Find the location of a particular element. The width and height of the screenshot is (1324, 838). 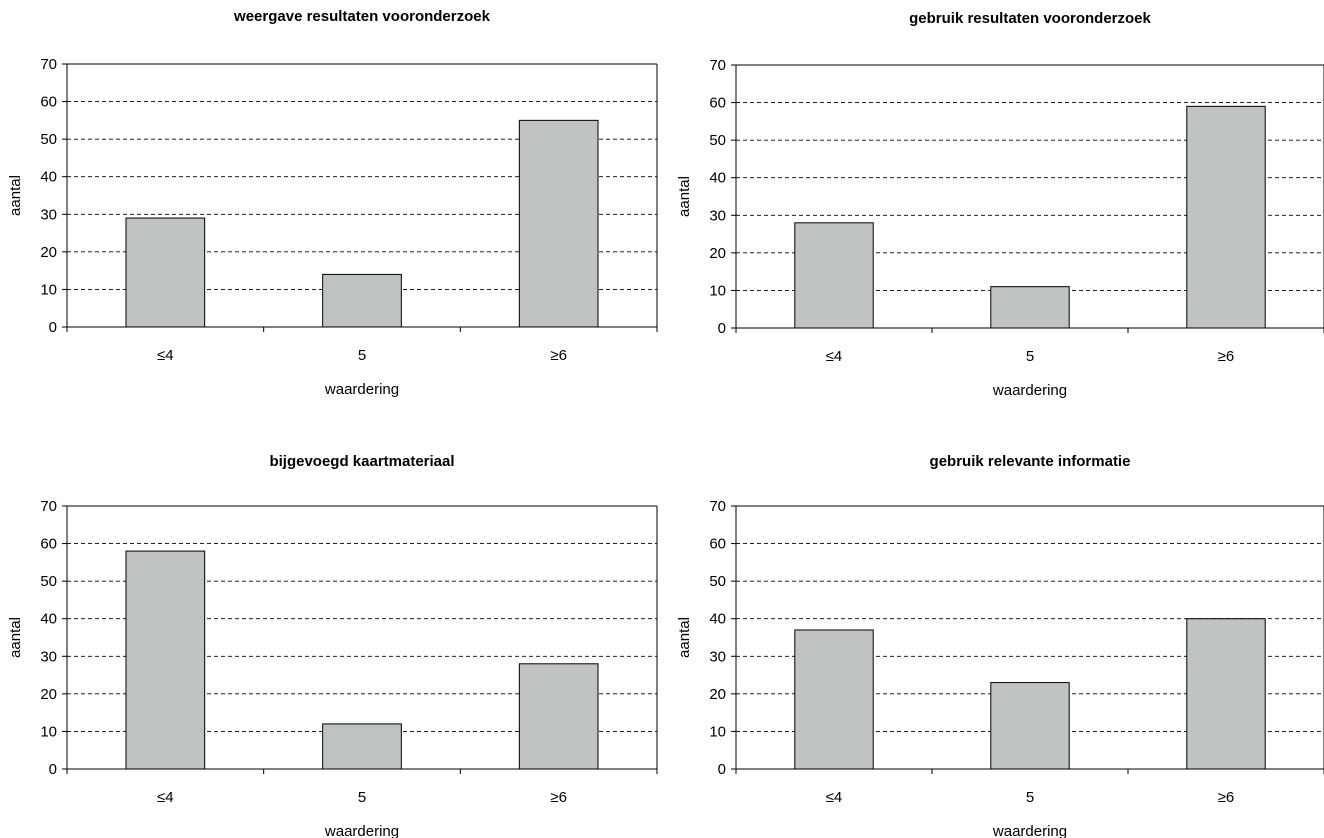

chart-title: gebruik relevante informatie is located at coordinates (1030, 461).